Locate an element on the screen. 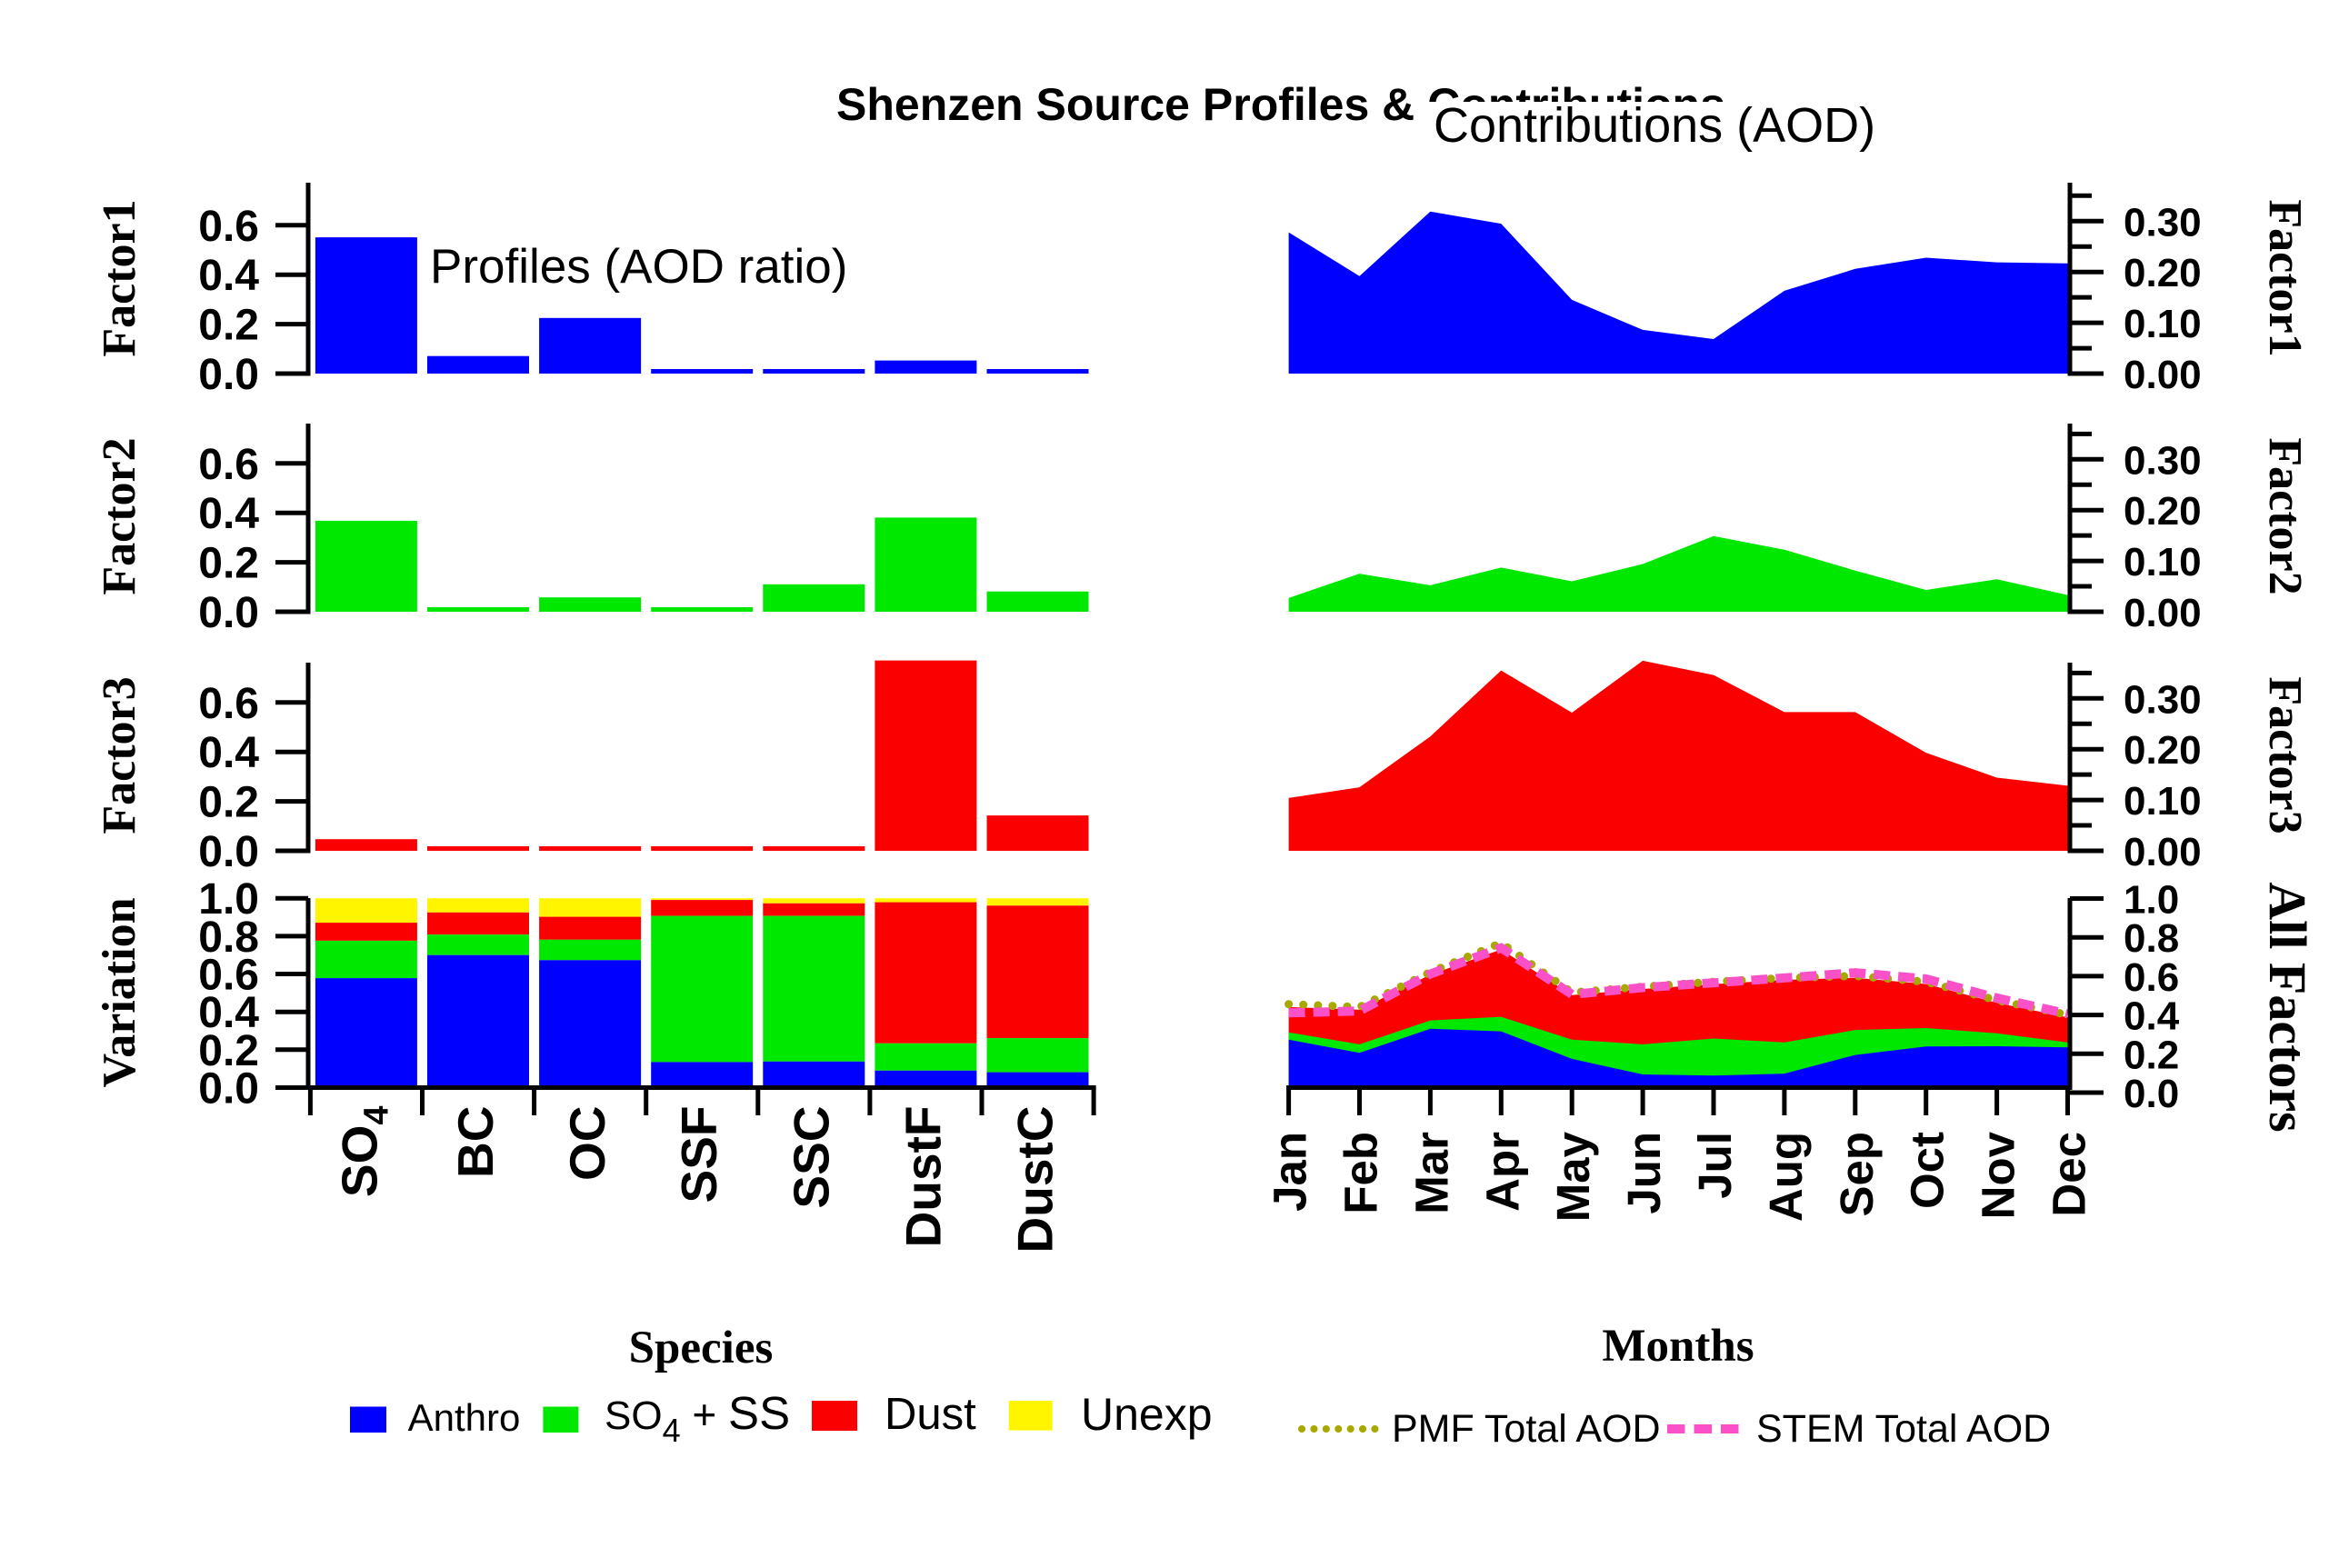 The height and width of the screenshot is (1568, 2329). svg-text: Dec is located at coordinates (2069, 1174).